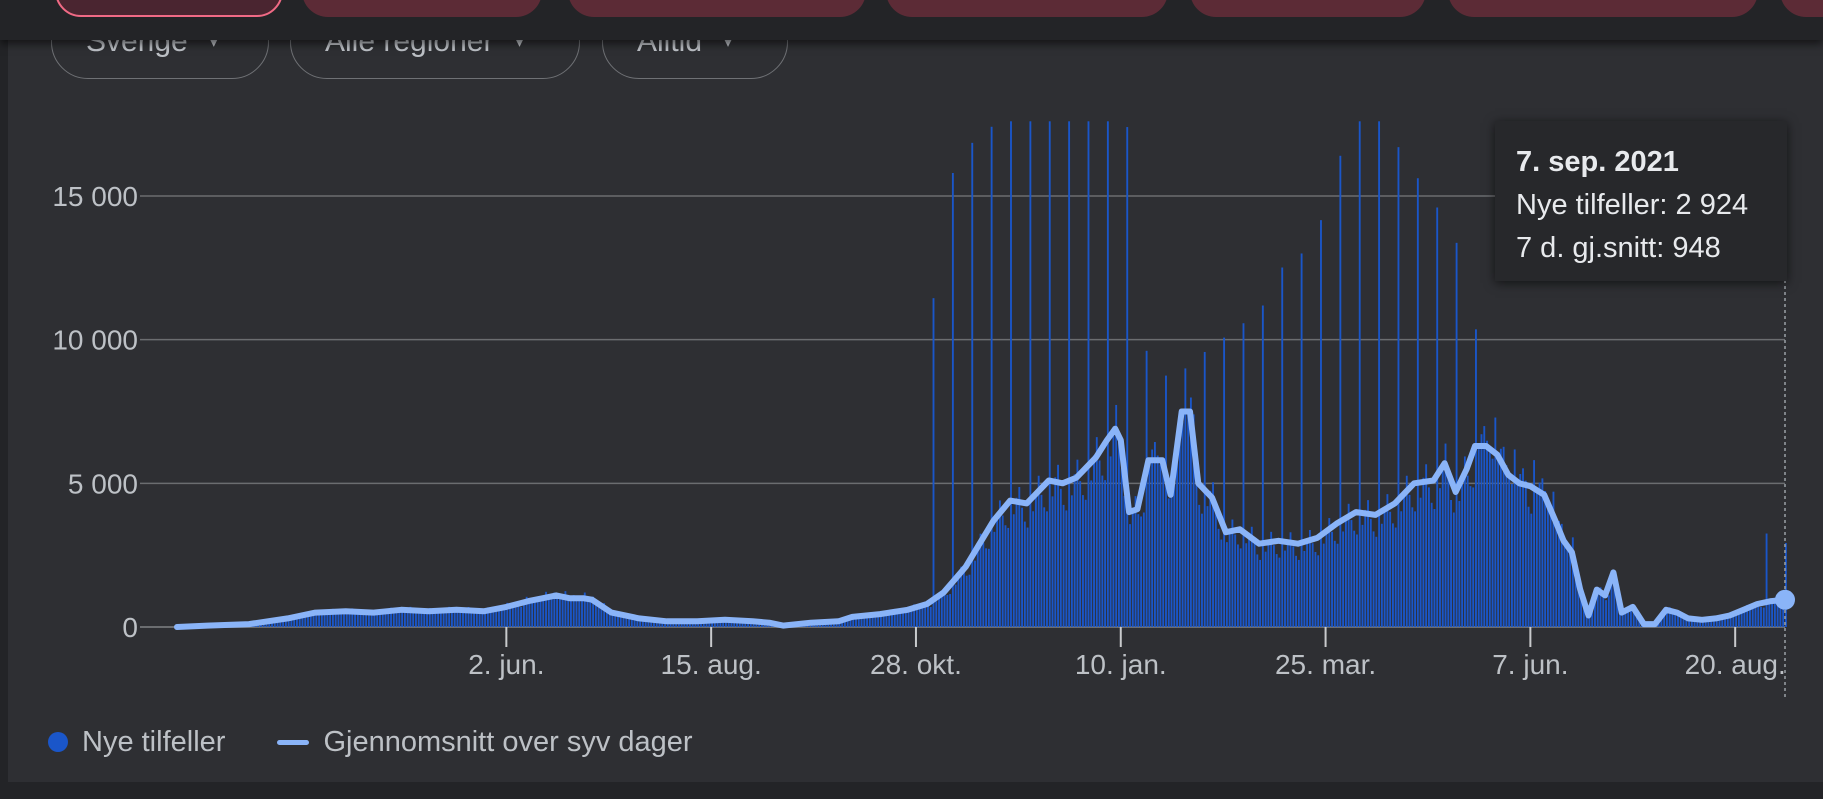 The width and height of the screenshot is (1823, 799). Describe the element at coordinates (485, 742) in the screenshot. I see `legend-item-average: Gjennomsnitt over syv dager` at that location.